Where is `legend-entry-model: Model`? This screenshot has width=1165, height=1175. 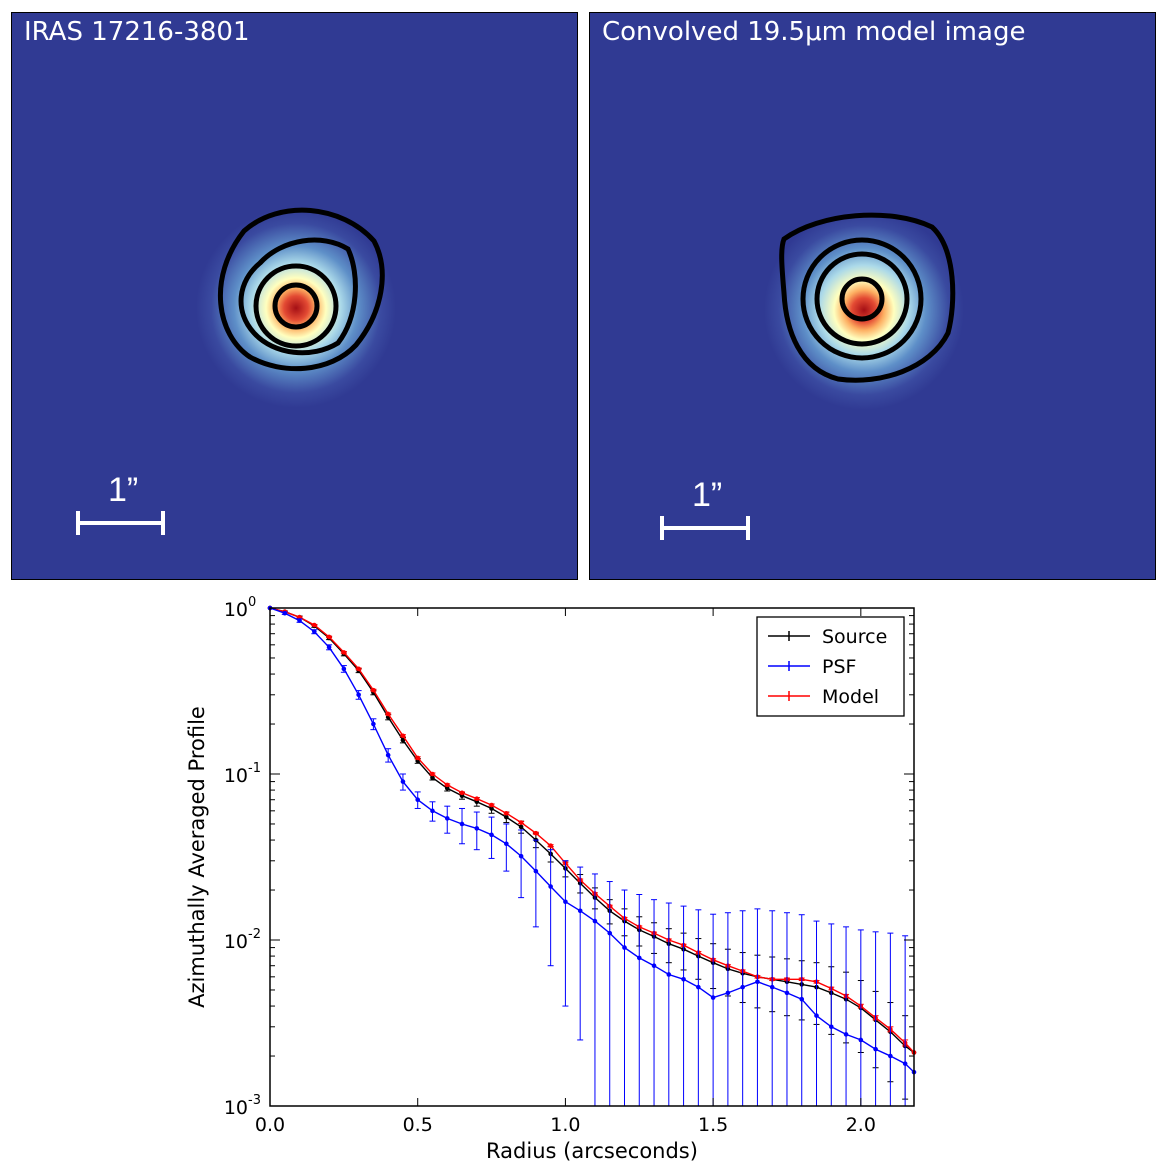 legend-entry-model: Model is located at coordinates (823, 697).